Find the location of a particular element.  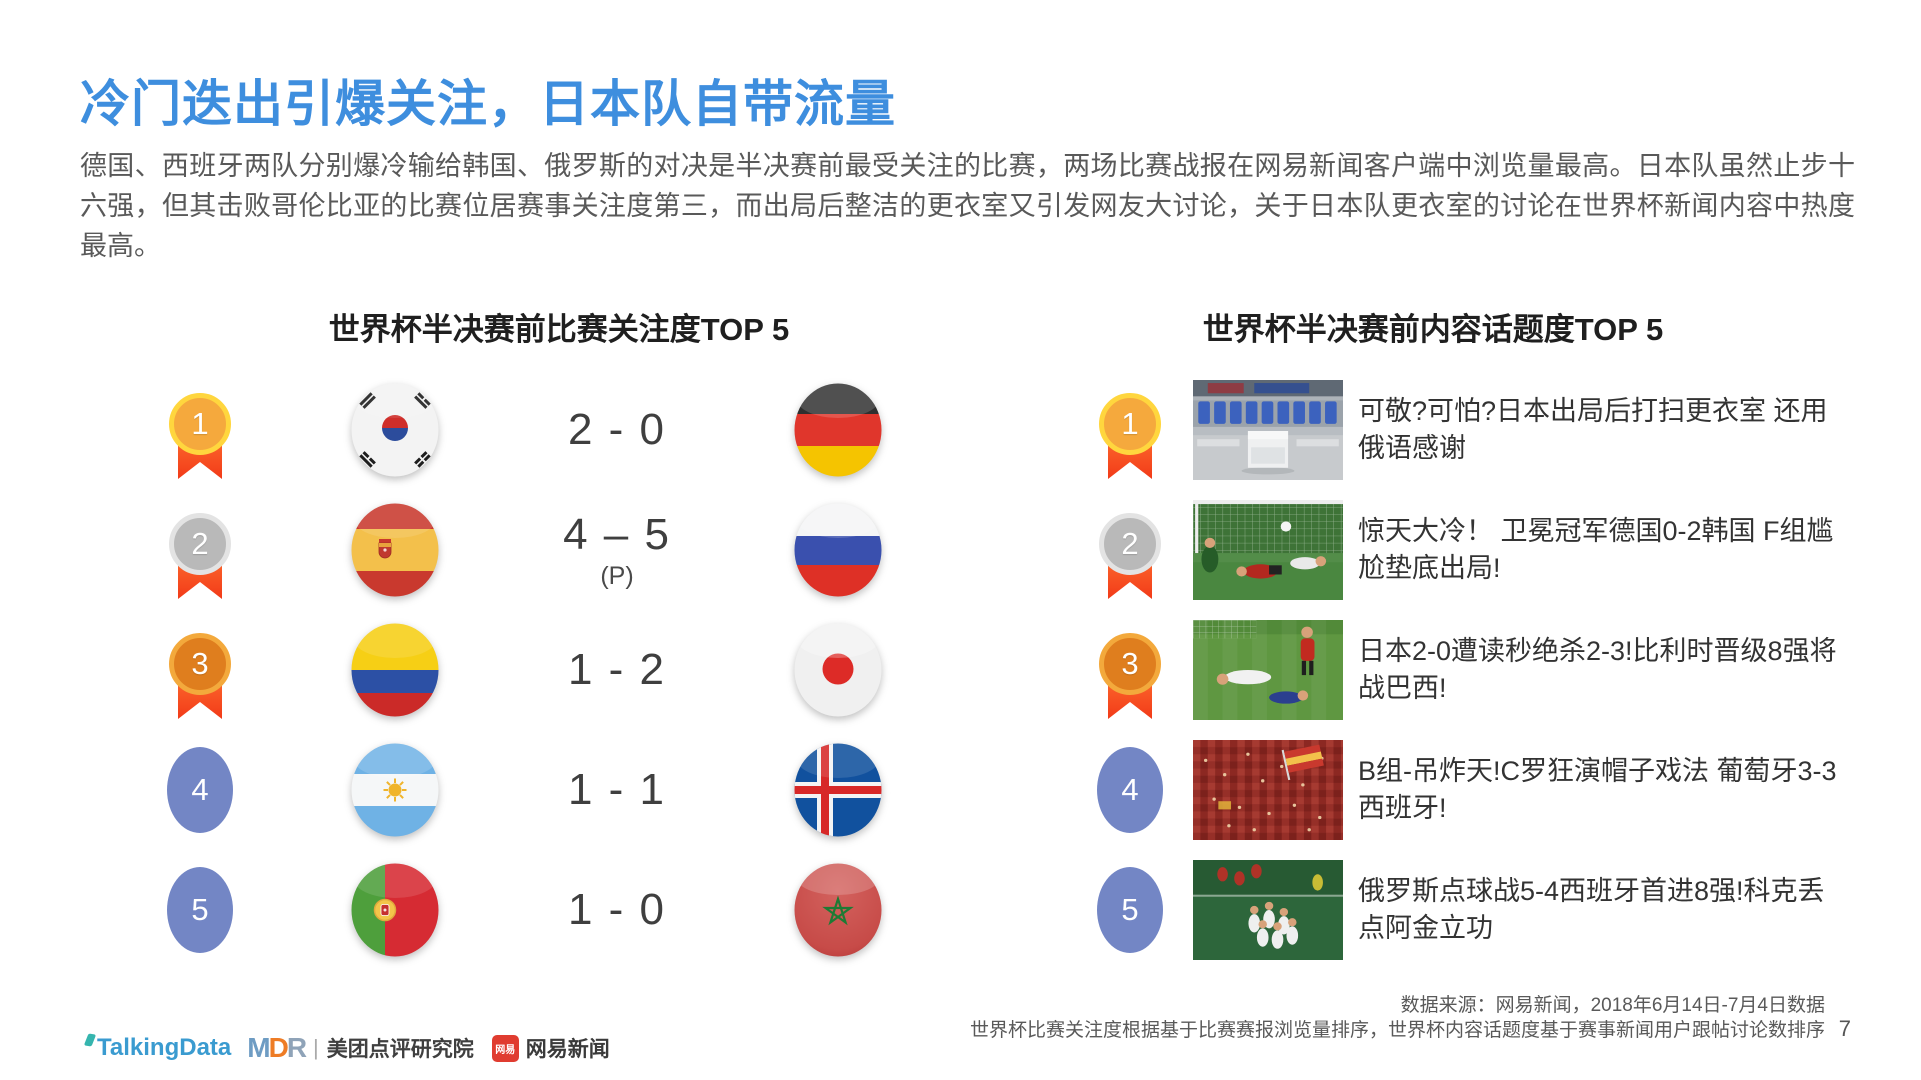

match-row: 1 2 - 0 is located at coordinates (960, 430).